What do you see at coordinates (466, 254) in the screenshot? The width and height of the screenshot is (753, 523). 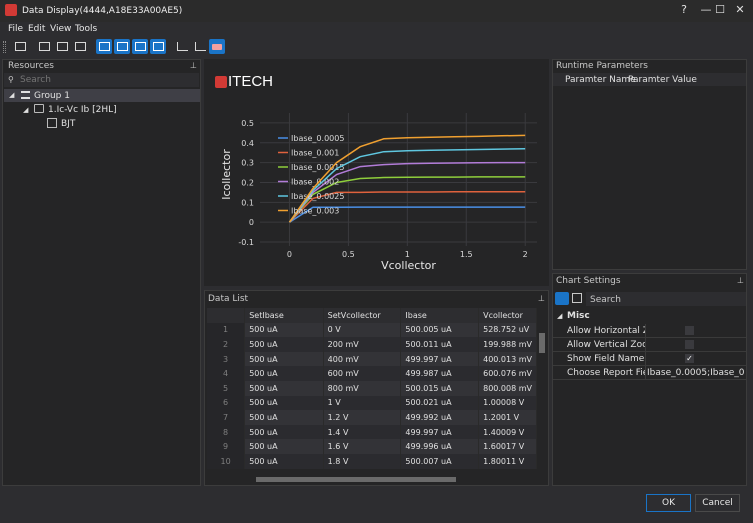 I see `x-tick-label: 1.5` at bounding box center [466, 254].